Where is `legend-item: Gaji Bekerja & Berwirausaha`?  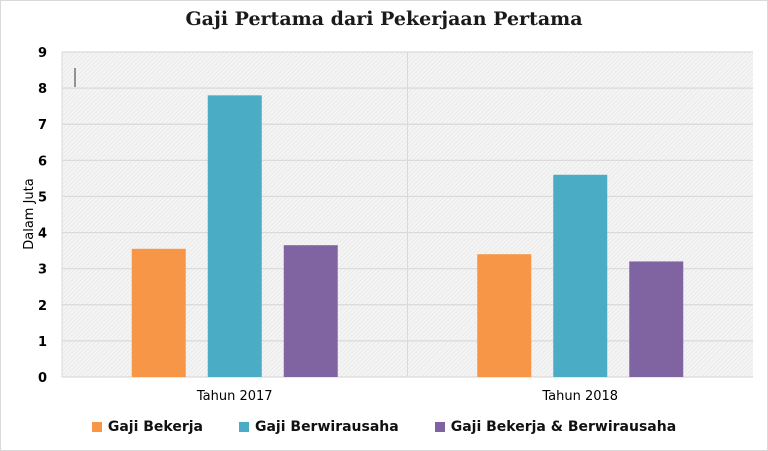 legend-item: Gaji Bekerja & Berwirausaha is located at coordinates (555, 427).